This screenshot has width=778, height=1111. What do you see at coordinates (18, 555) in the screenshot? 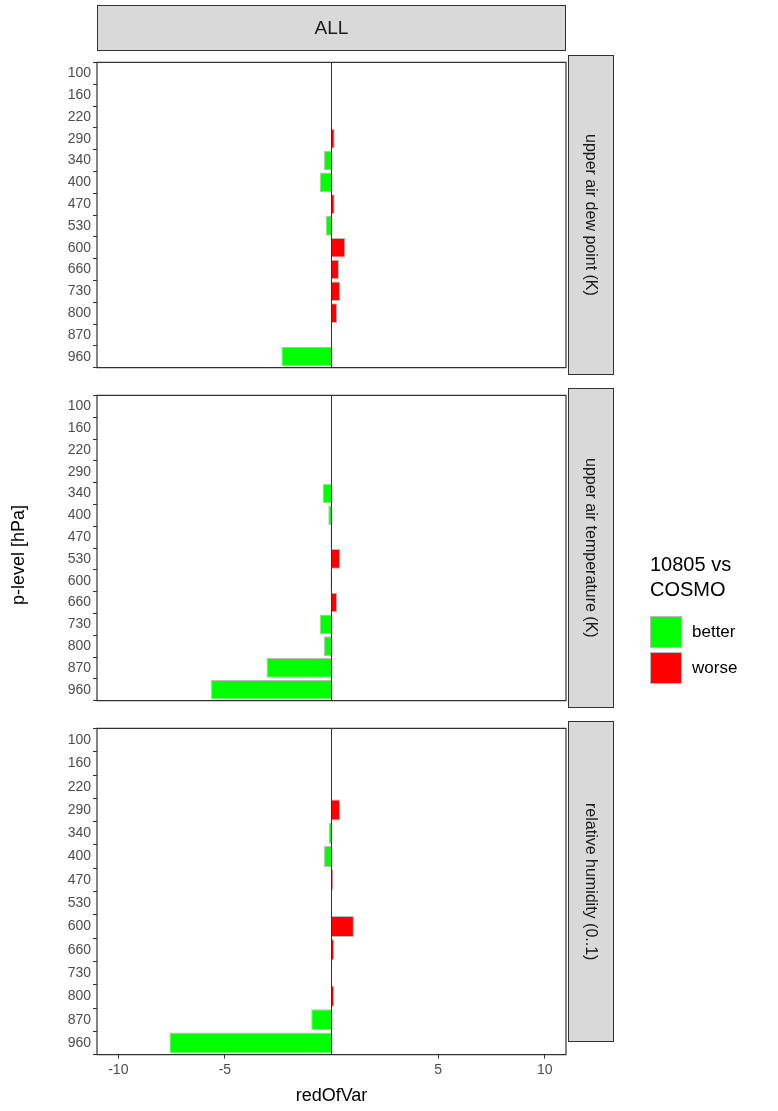
I see `y-axis-title: p-level [hPa]` at bounding box center [18, 555].